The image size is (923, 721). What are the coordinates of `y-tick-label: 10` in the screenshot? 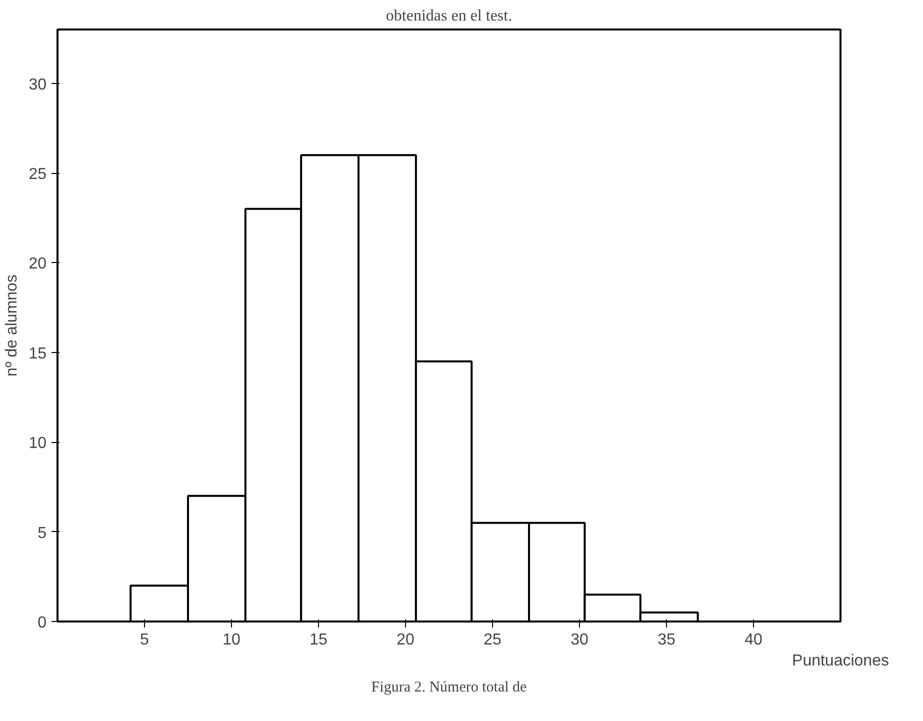 It's located at (37, 443).